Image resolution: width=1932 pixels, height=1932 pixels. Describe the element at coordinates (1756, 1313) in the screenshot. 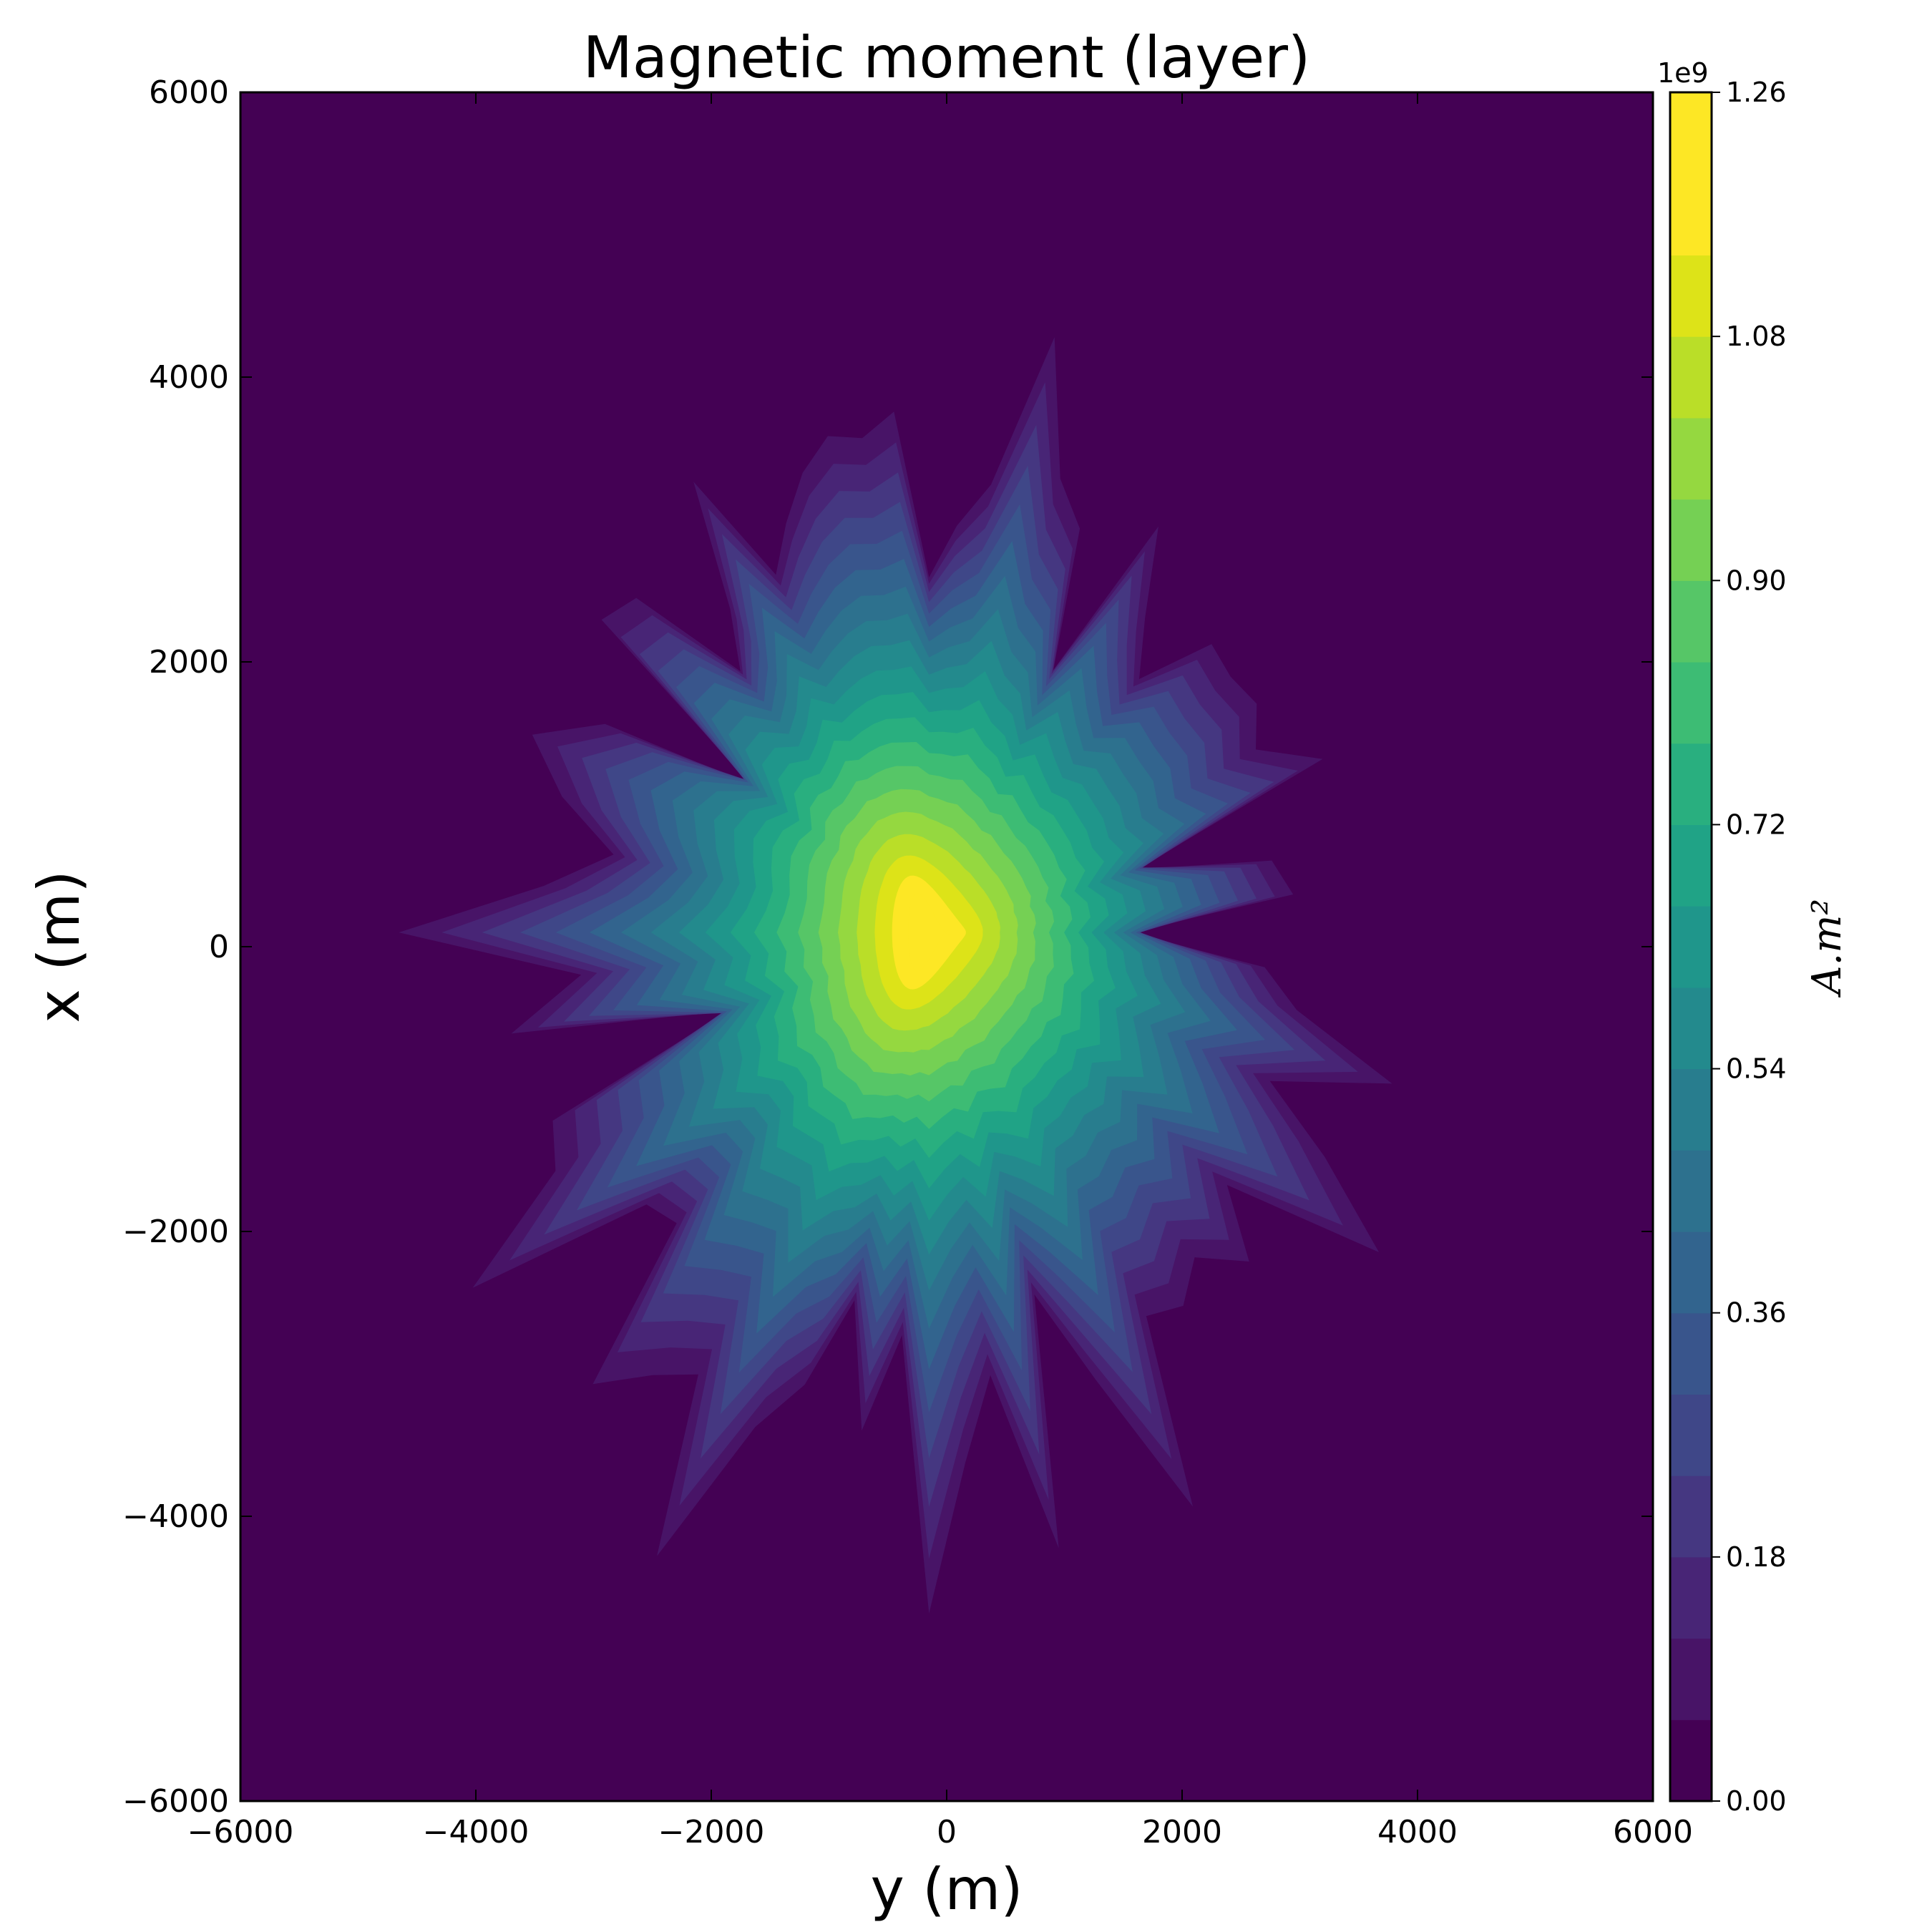

I see `colorbar-tick-label: 0.36` at that location.